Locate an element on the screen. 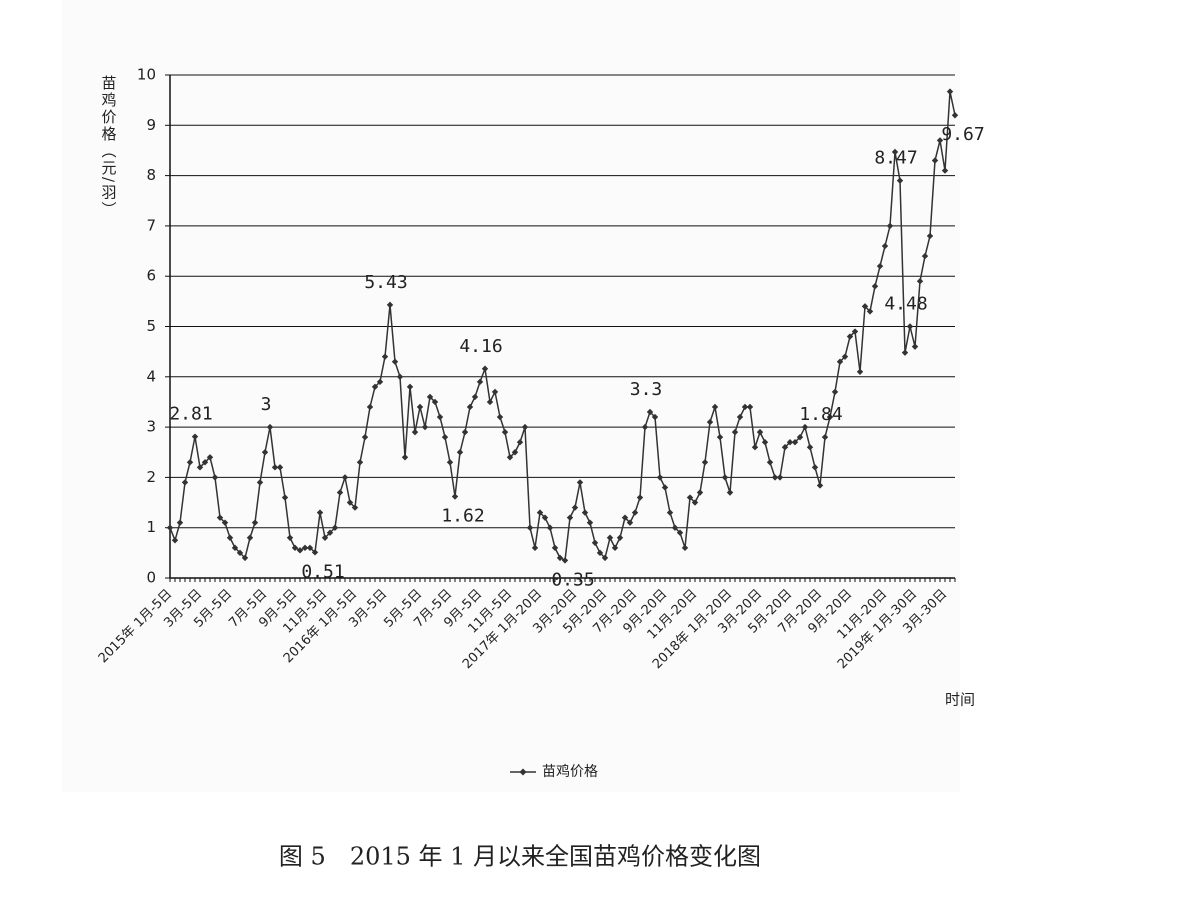 The width and height of the screenshot is (1200, 909). value-label: 2.81 is located at coordinates (190, 414).